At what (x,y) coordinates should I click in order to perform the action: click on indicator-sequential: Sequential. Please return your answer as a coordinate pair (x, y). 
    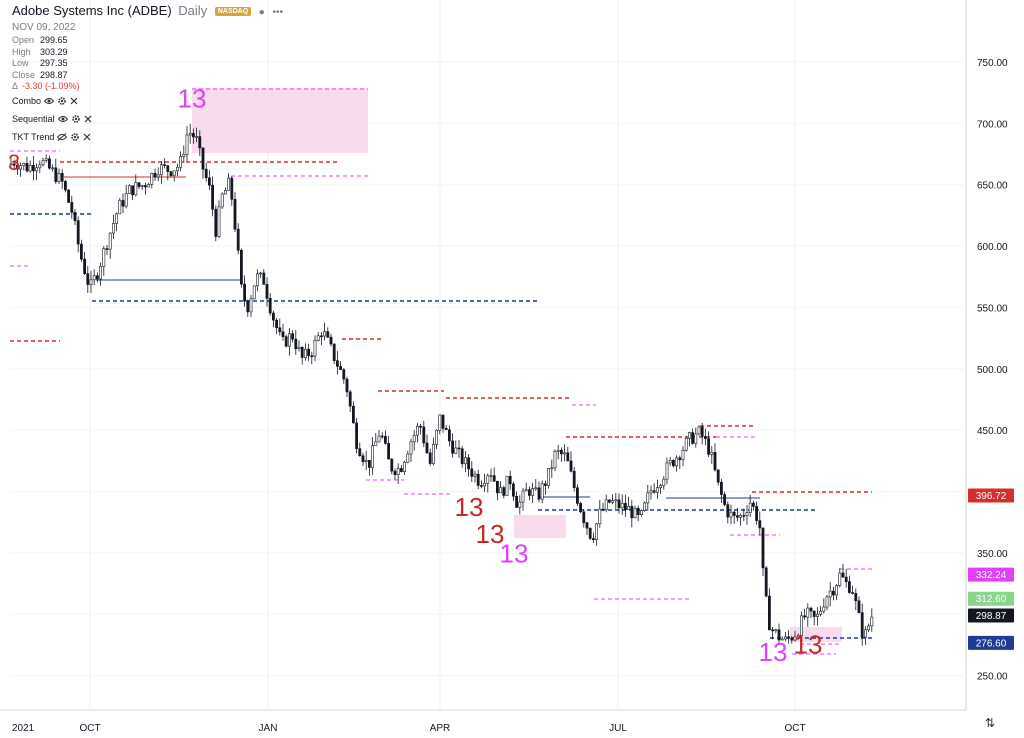
    Looking at the image, I should click on (52, 119).